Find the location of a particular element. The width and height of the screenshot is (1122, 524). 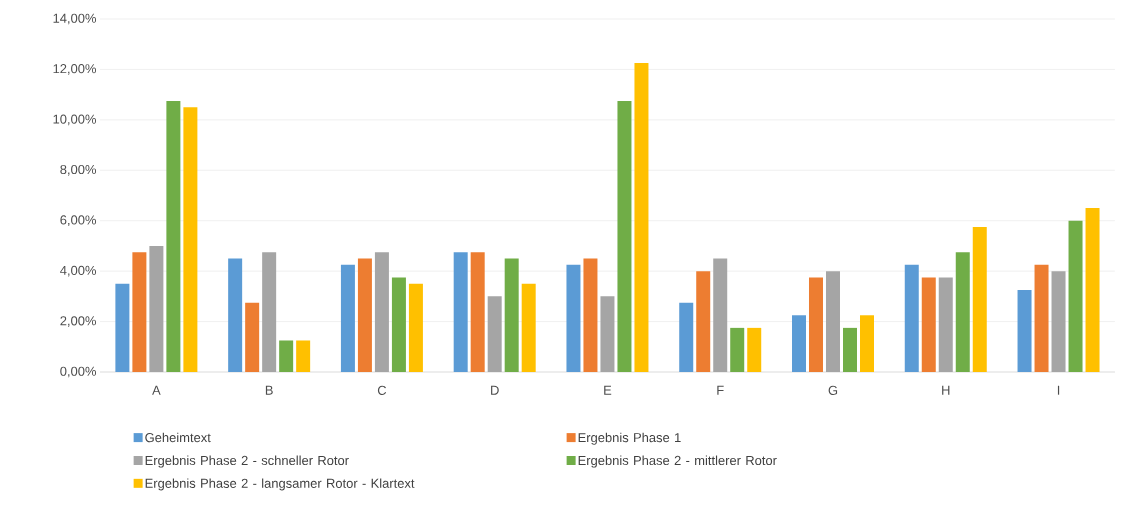

legend-label: Geheimtext is located at coordinates (178, 437).